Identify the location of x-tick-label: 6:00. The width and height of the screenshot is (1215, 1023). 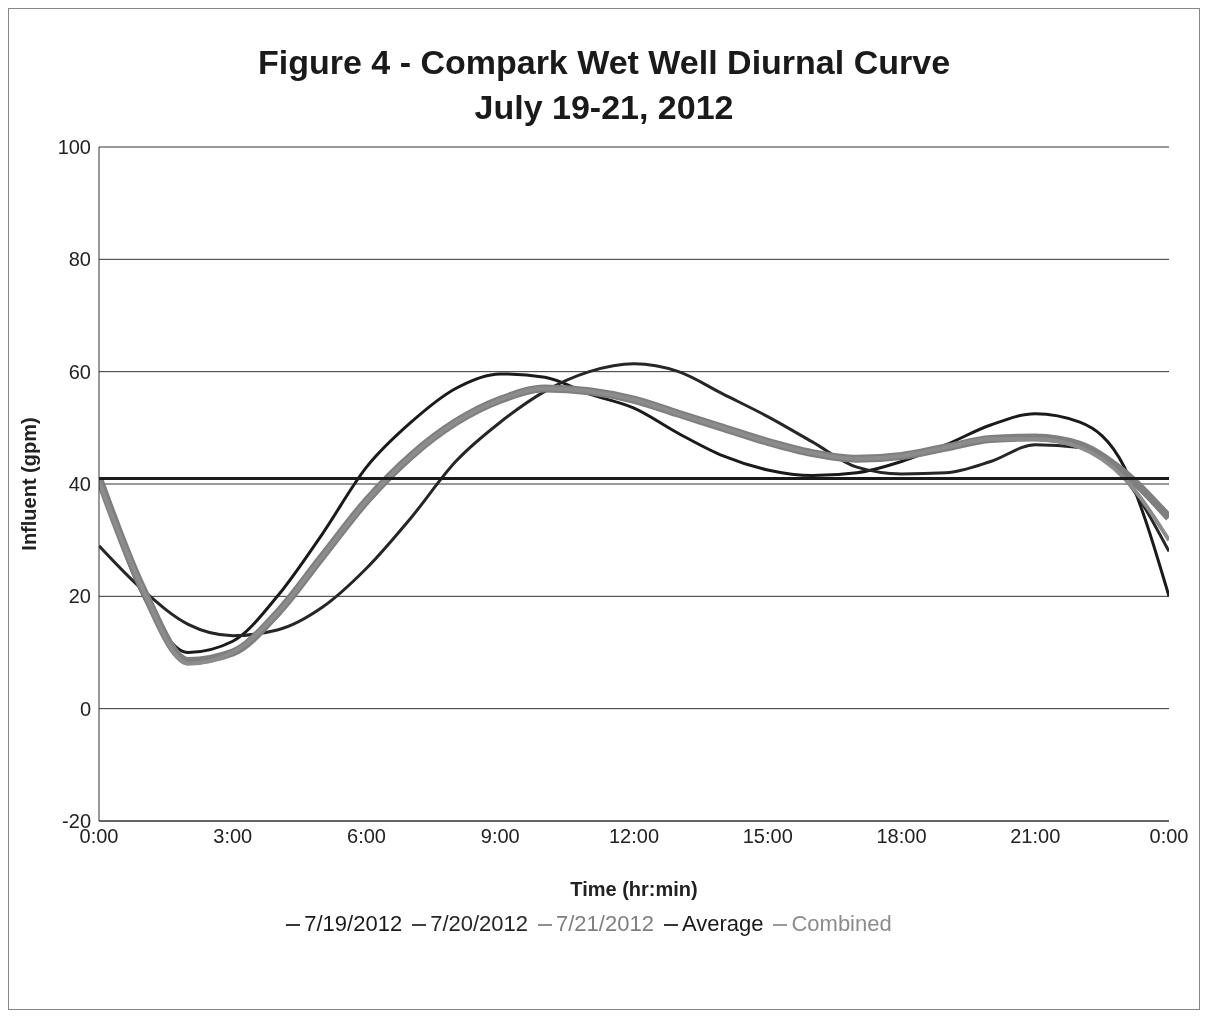
(366, 836).